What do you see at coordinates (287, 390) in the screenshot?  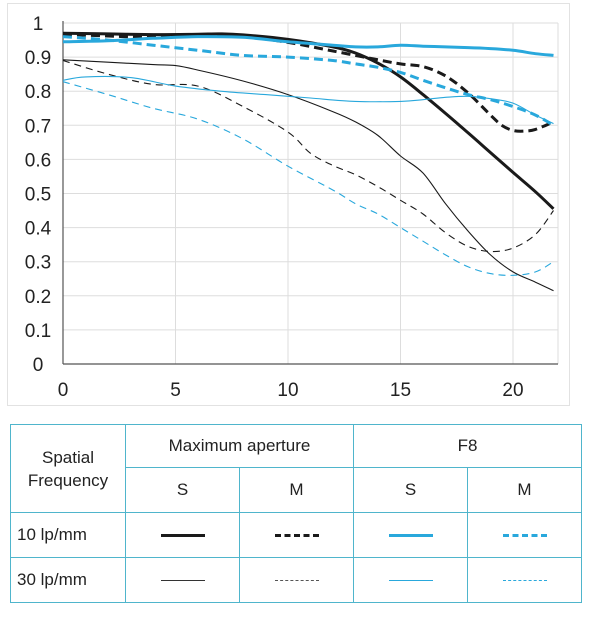 I see `x-tick-label: 10` at bounding box center [287, 390].